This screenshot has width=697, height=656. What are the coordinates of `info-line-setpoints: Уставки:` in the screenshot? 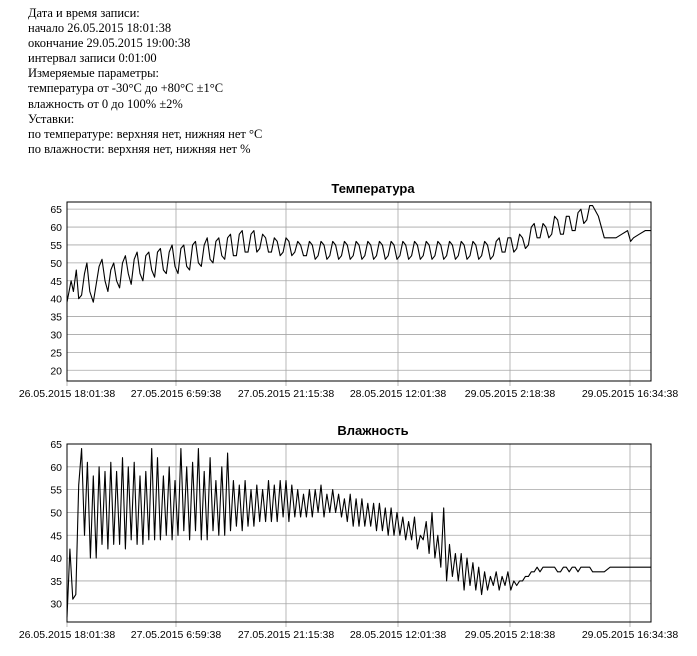 It's located at (51, 118).